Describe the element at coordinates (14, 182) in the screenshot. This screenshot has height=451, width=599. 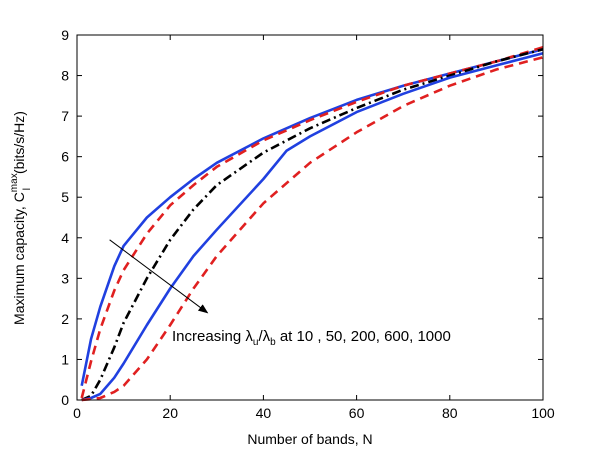
I see `y-axis-title-superscript: max` at that location.